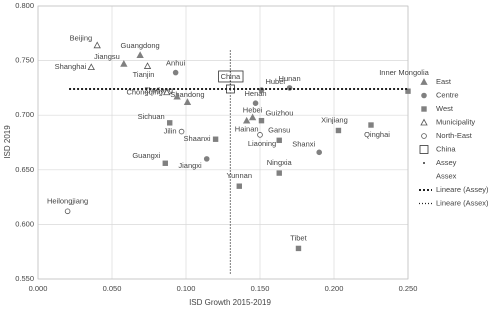 The width and height of the screenshot is (500, 318). I want to click on point-label: Gansu, so click(279, 129).